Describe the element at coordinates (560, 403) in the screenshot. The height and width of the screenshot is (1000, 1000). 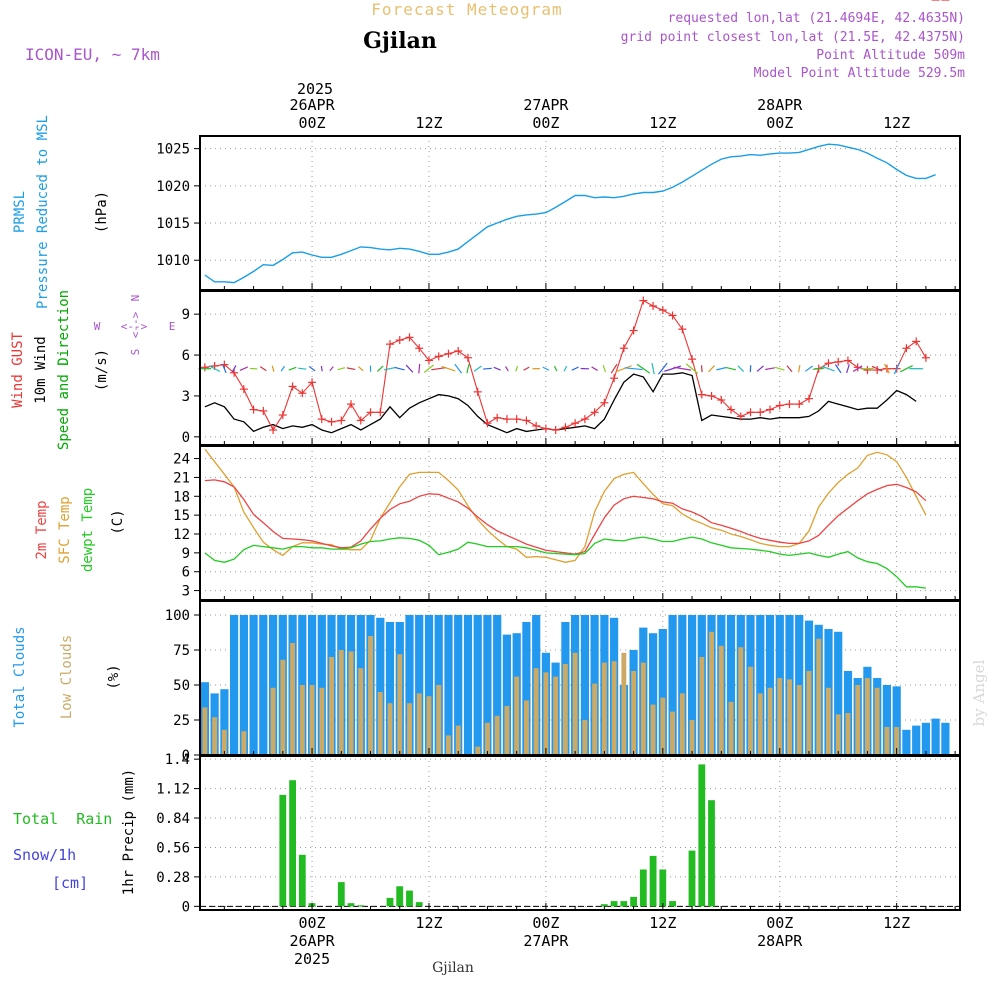
I see `wind-speed-line` at that location.